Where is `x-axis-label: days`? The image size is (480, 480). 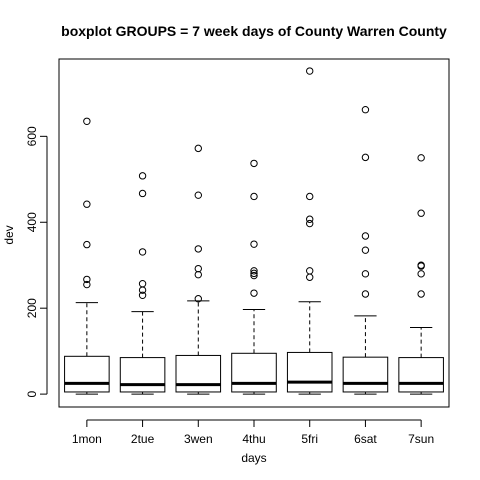
x-axis-label: days is located at coordinates (253, 458).